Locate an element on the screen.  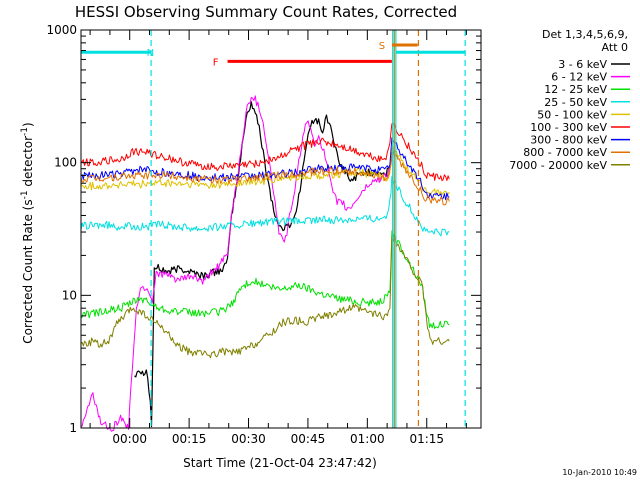
series-line-800-7000-kev is located at coordinates (265, 178).